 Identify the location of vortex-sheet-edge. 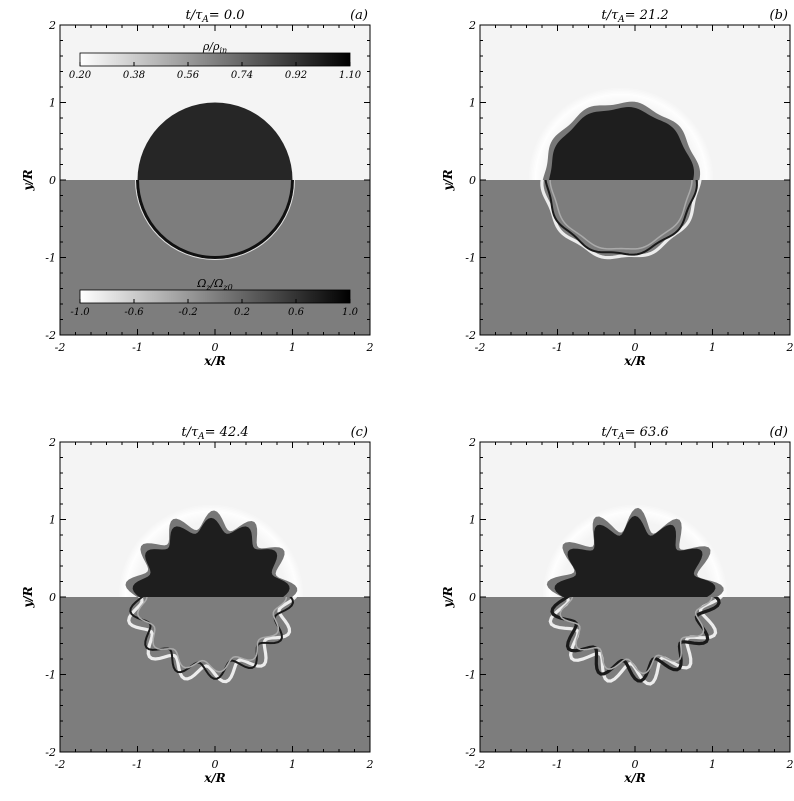
(215, 220).